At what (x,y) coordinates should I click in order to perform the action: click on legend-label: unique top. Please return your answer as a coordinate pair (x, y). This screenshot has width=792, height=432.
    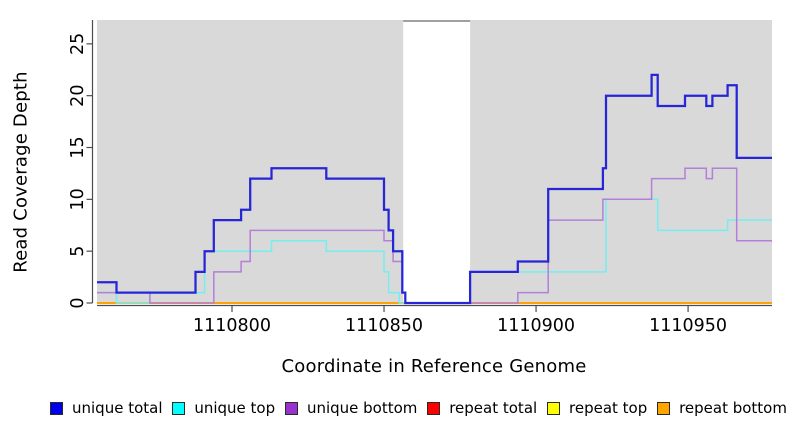
    Looking at the image, I should click on (235, 408).